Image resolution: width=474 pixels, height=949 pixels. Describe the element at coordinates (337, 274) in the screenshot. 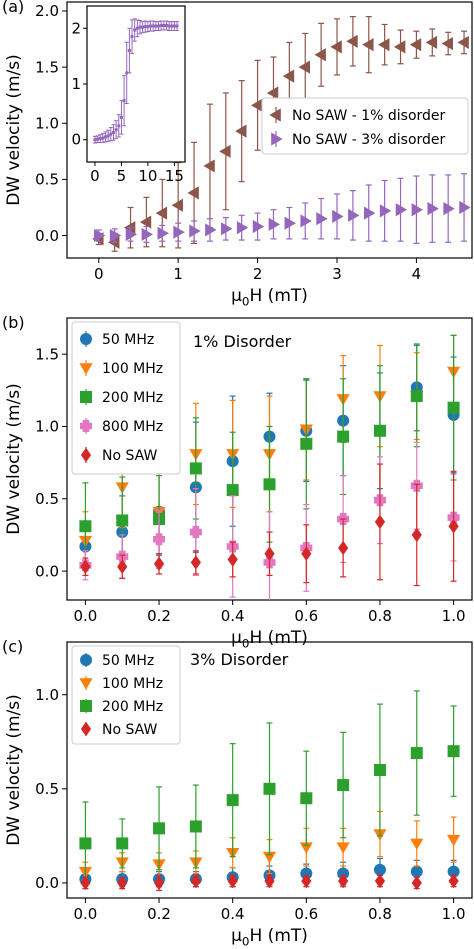

I see `x-tick-label: 3` at that location.